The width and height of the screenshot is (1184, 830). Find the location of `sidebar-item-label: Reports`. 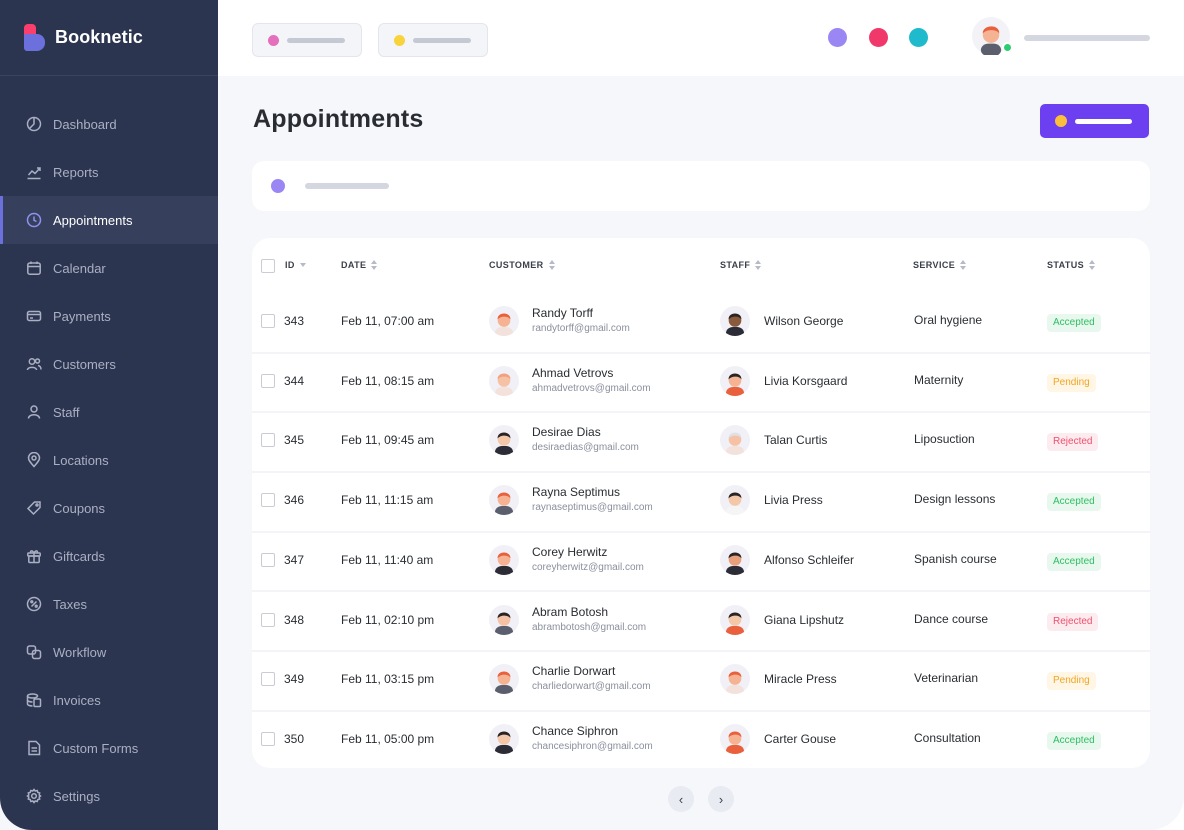

sidebar-item-label: Reports is located at coordinates (76, 172).